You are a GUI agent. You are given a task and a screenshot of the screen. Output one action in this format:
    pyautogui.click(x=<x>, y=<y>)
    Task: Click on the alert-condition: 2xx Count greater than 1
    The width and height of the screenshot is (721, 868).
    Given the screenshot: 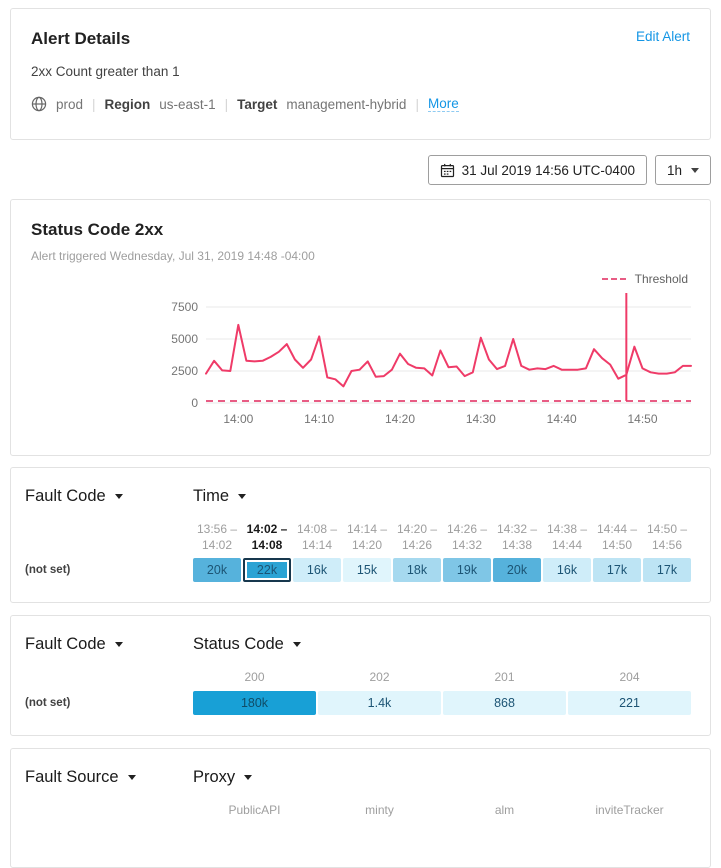 What is the action you would take?
    pyautogui.click(x=105, y=71)
    